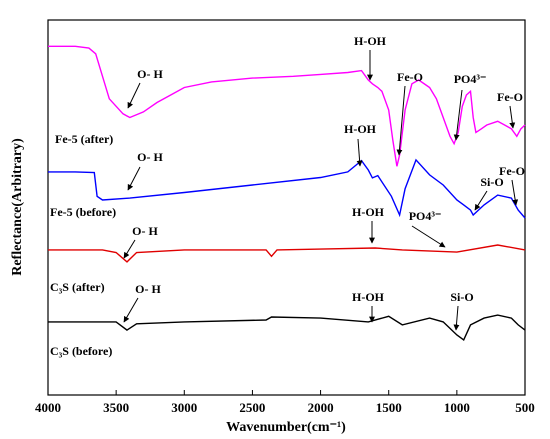 This screenshot has height=439, width=550. Describe the element at coordinates (84, 139) in the screenshot. I see `series-label: Fe-5 (after)` at that location.